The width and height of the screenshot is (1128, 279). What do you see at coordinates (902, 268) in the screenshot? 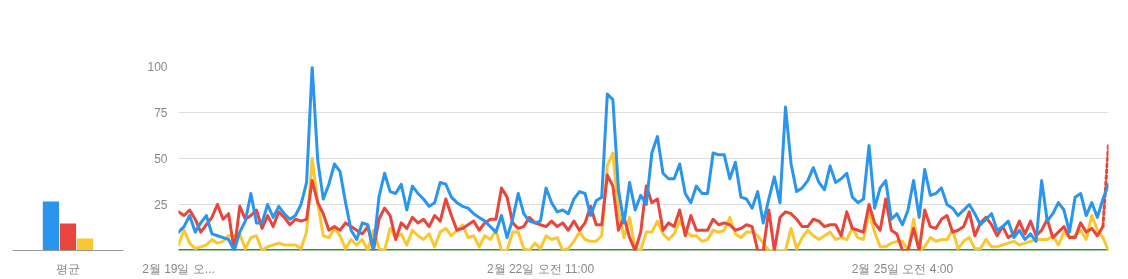
I see `x-tick-label: 2월 25일 오전 4:00` at bounding box center [902, 268].